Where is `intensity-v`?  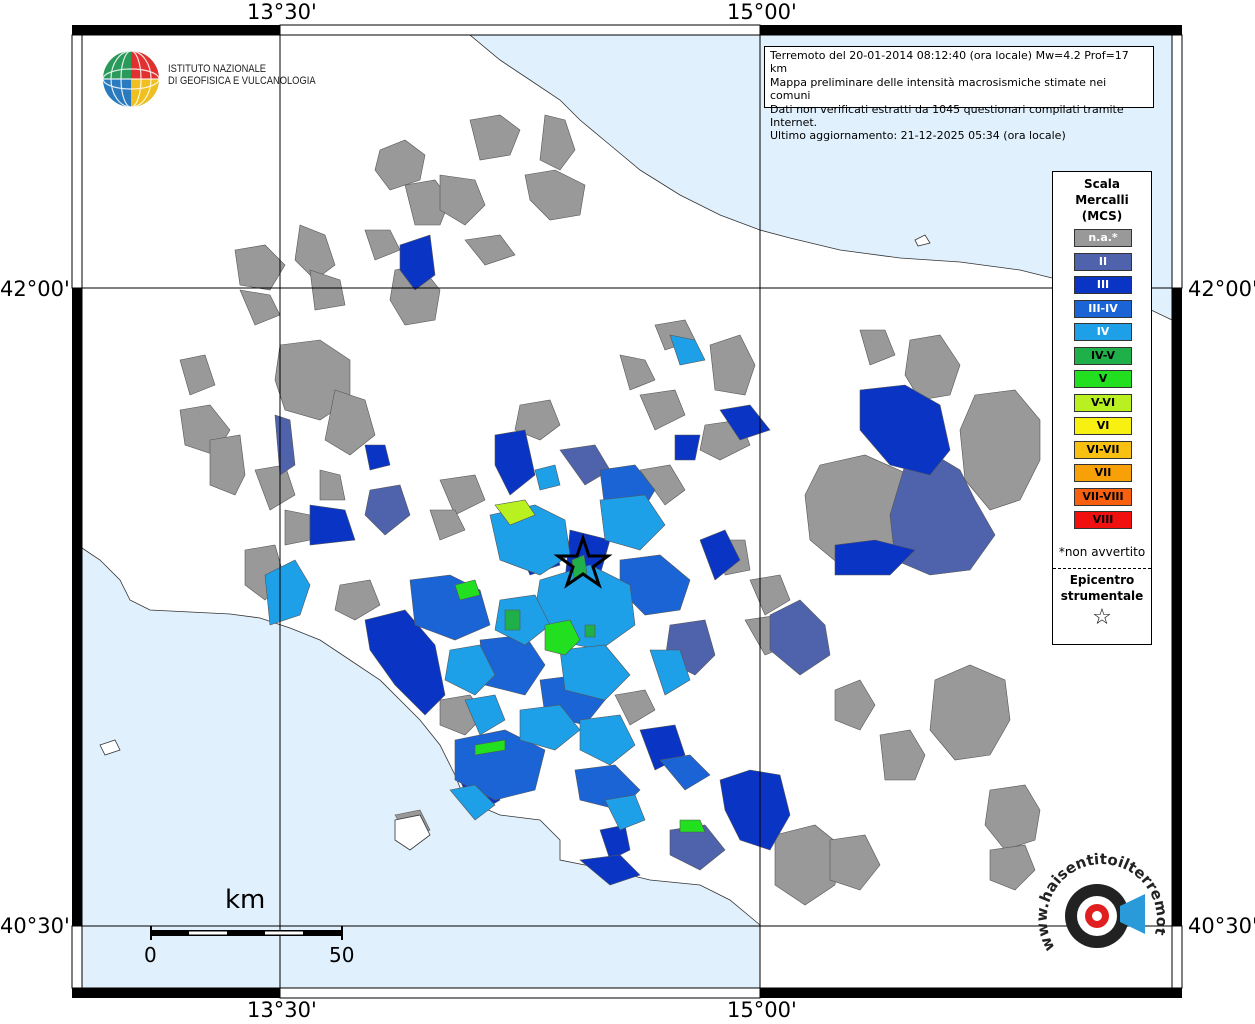
intensity-v is located at coordinates (580, 706).